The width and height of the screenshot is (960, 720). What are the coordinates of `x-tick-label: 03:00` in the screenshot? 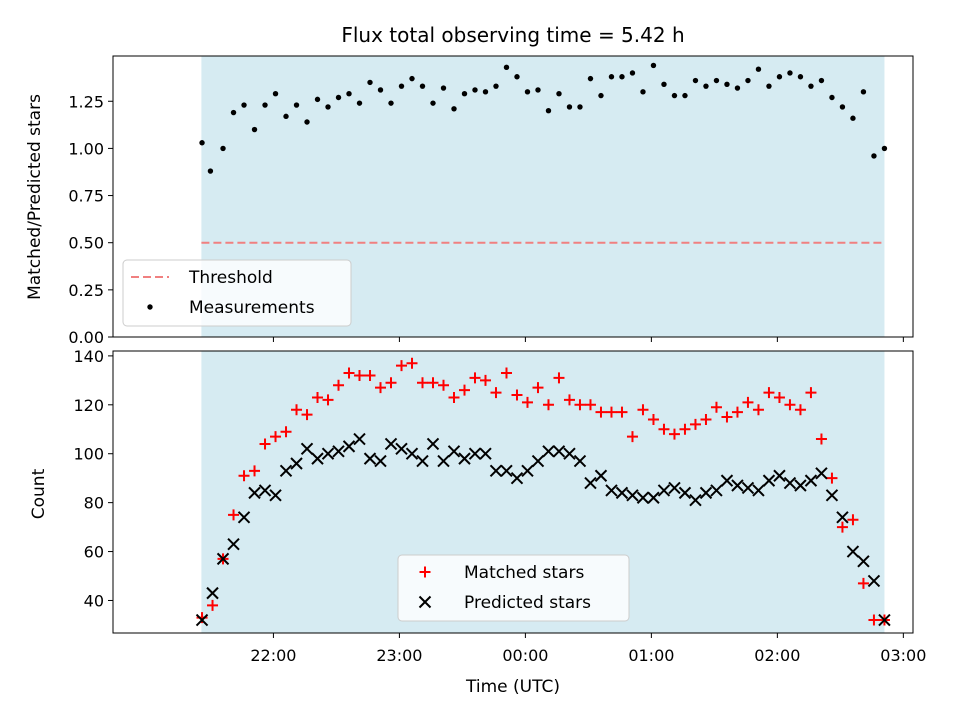 It's located at (903, 655).